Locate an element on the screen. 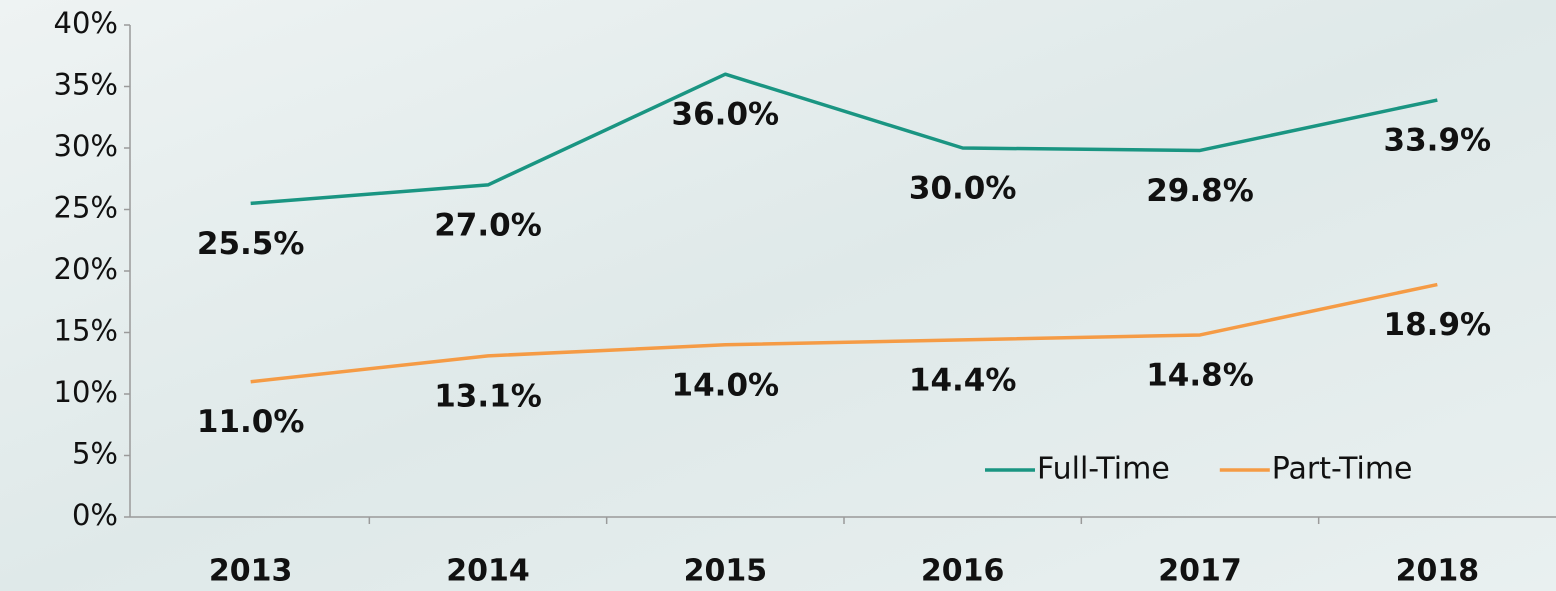  y-tick-label: 40% is located at coordinates (86, 23).